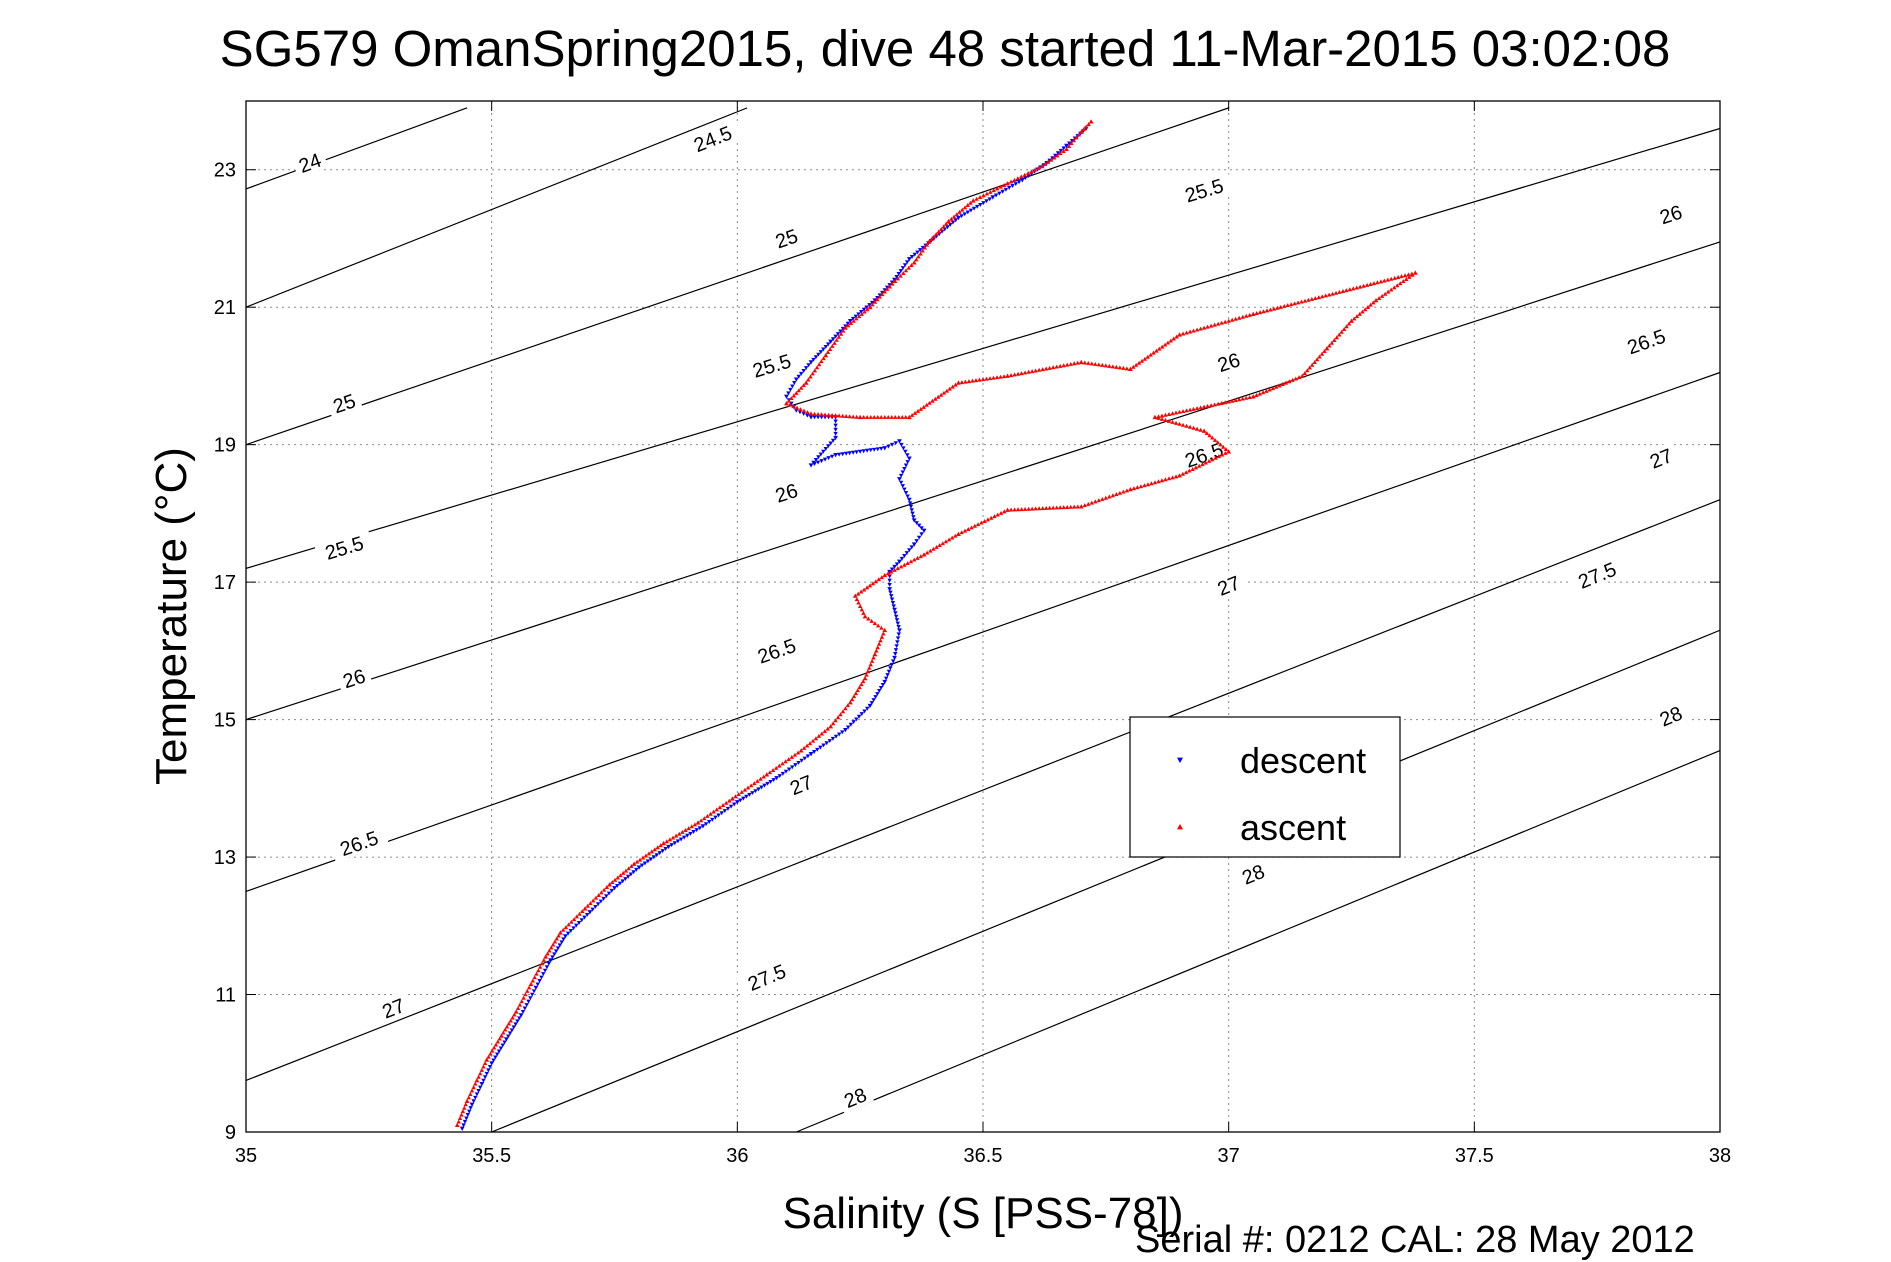 This screenshot has width=1891, height=1262. I want to click on y-tick-label: 23, so click(225, 171).